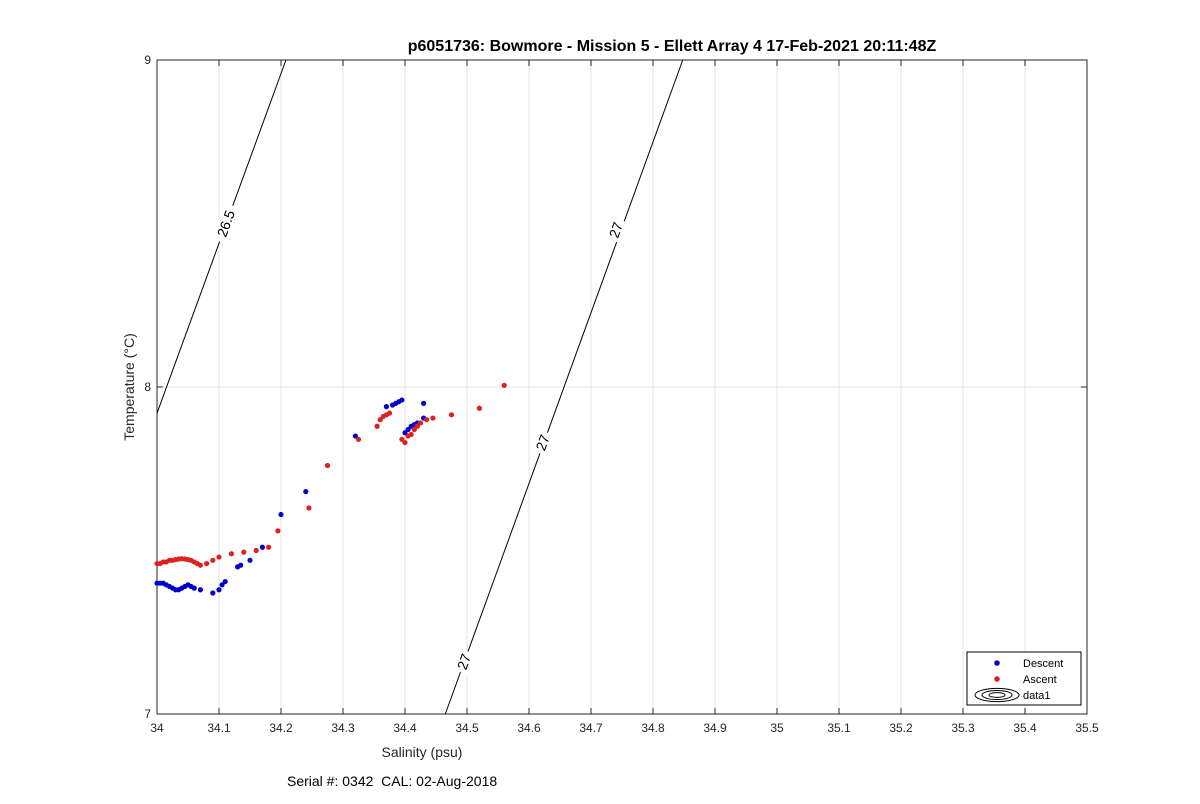  Describe the element at coordinates (997, 663) in the screenshot. I see `legend-marker-descent` at that location.